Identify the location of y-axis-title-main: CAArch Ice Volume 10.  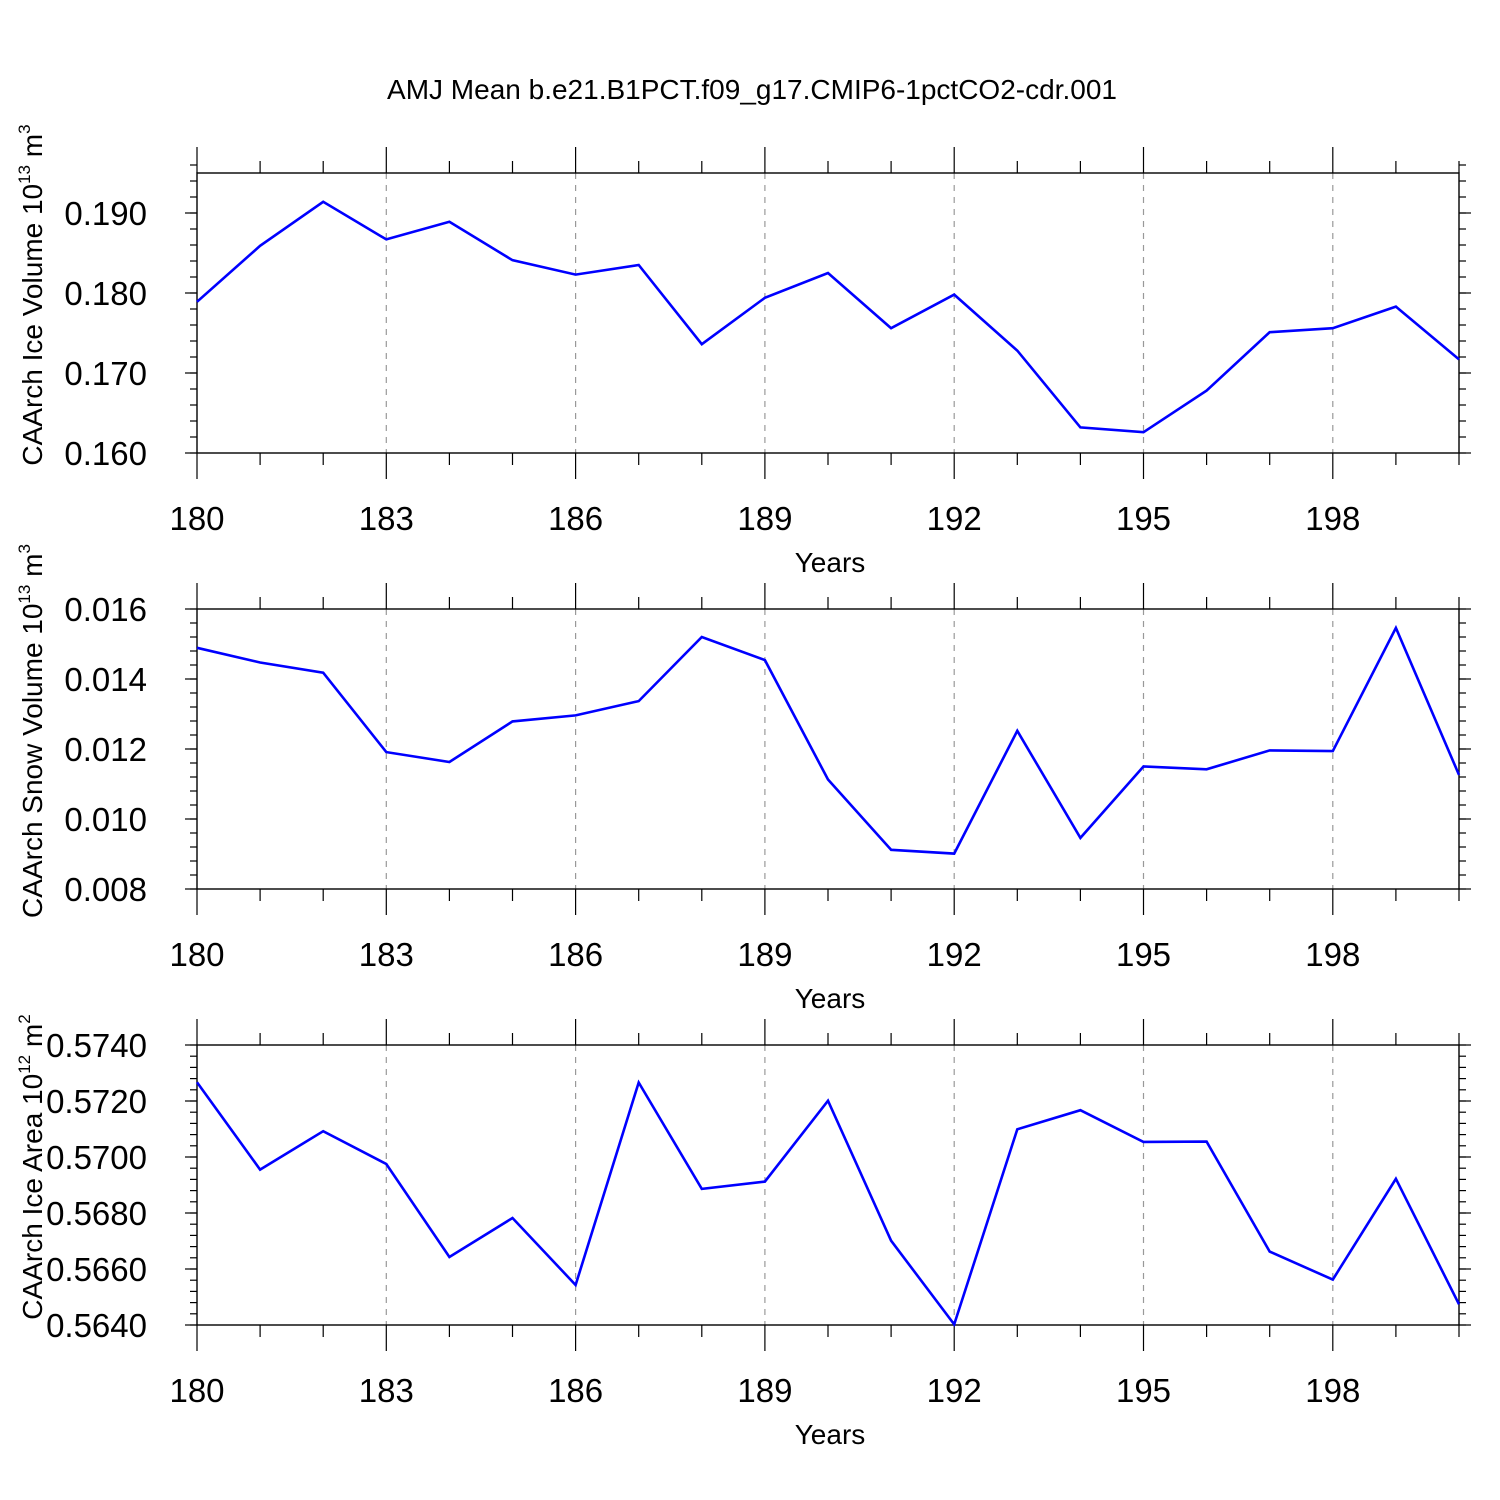
(32, 325).